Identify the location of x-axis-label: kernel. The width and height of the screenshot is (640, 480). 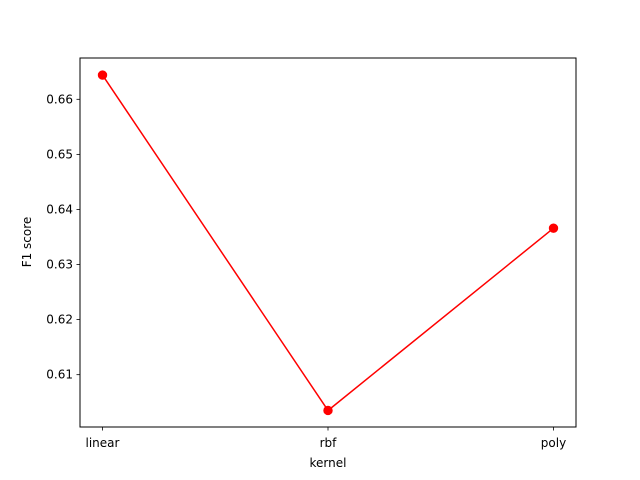
(328, 463).